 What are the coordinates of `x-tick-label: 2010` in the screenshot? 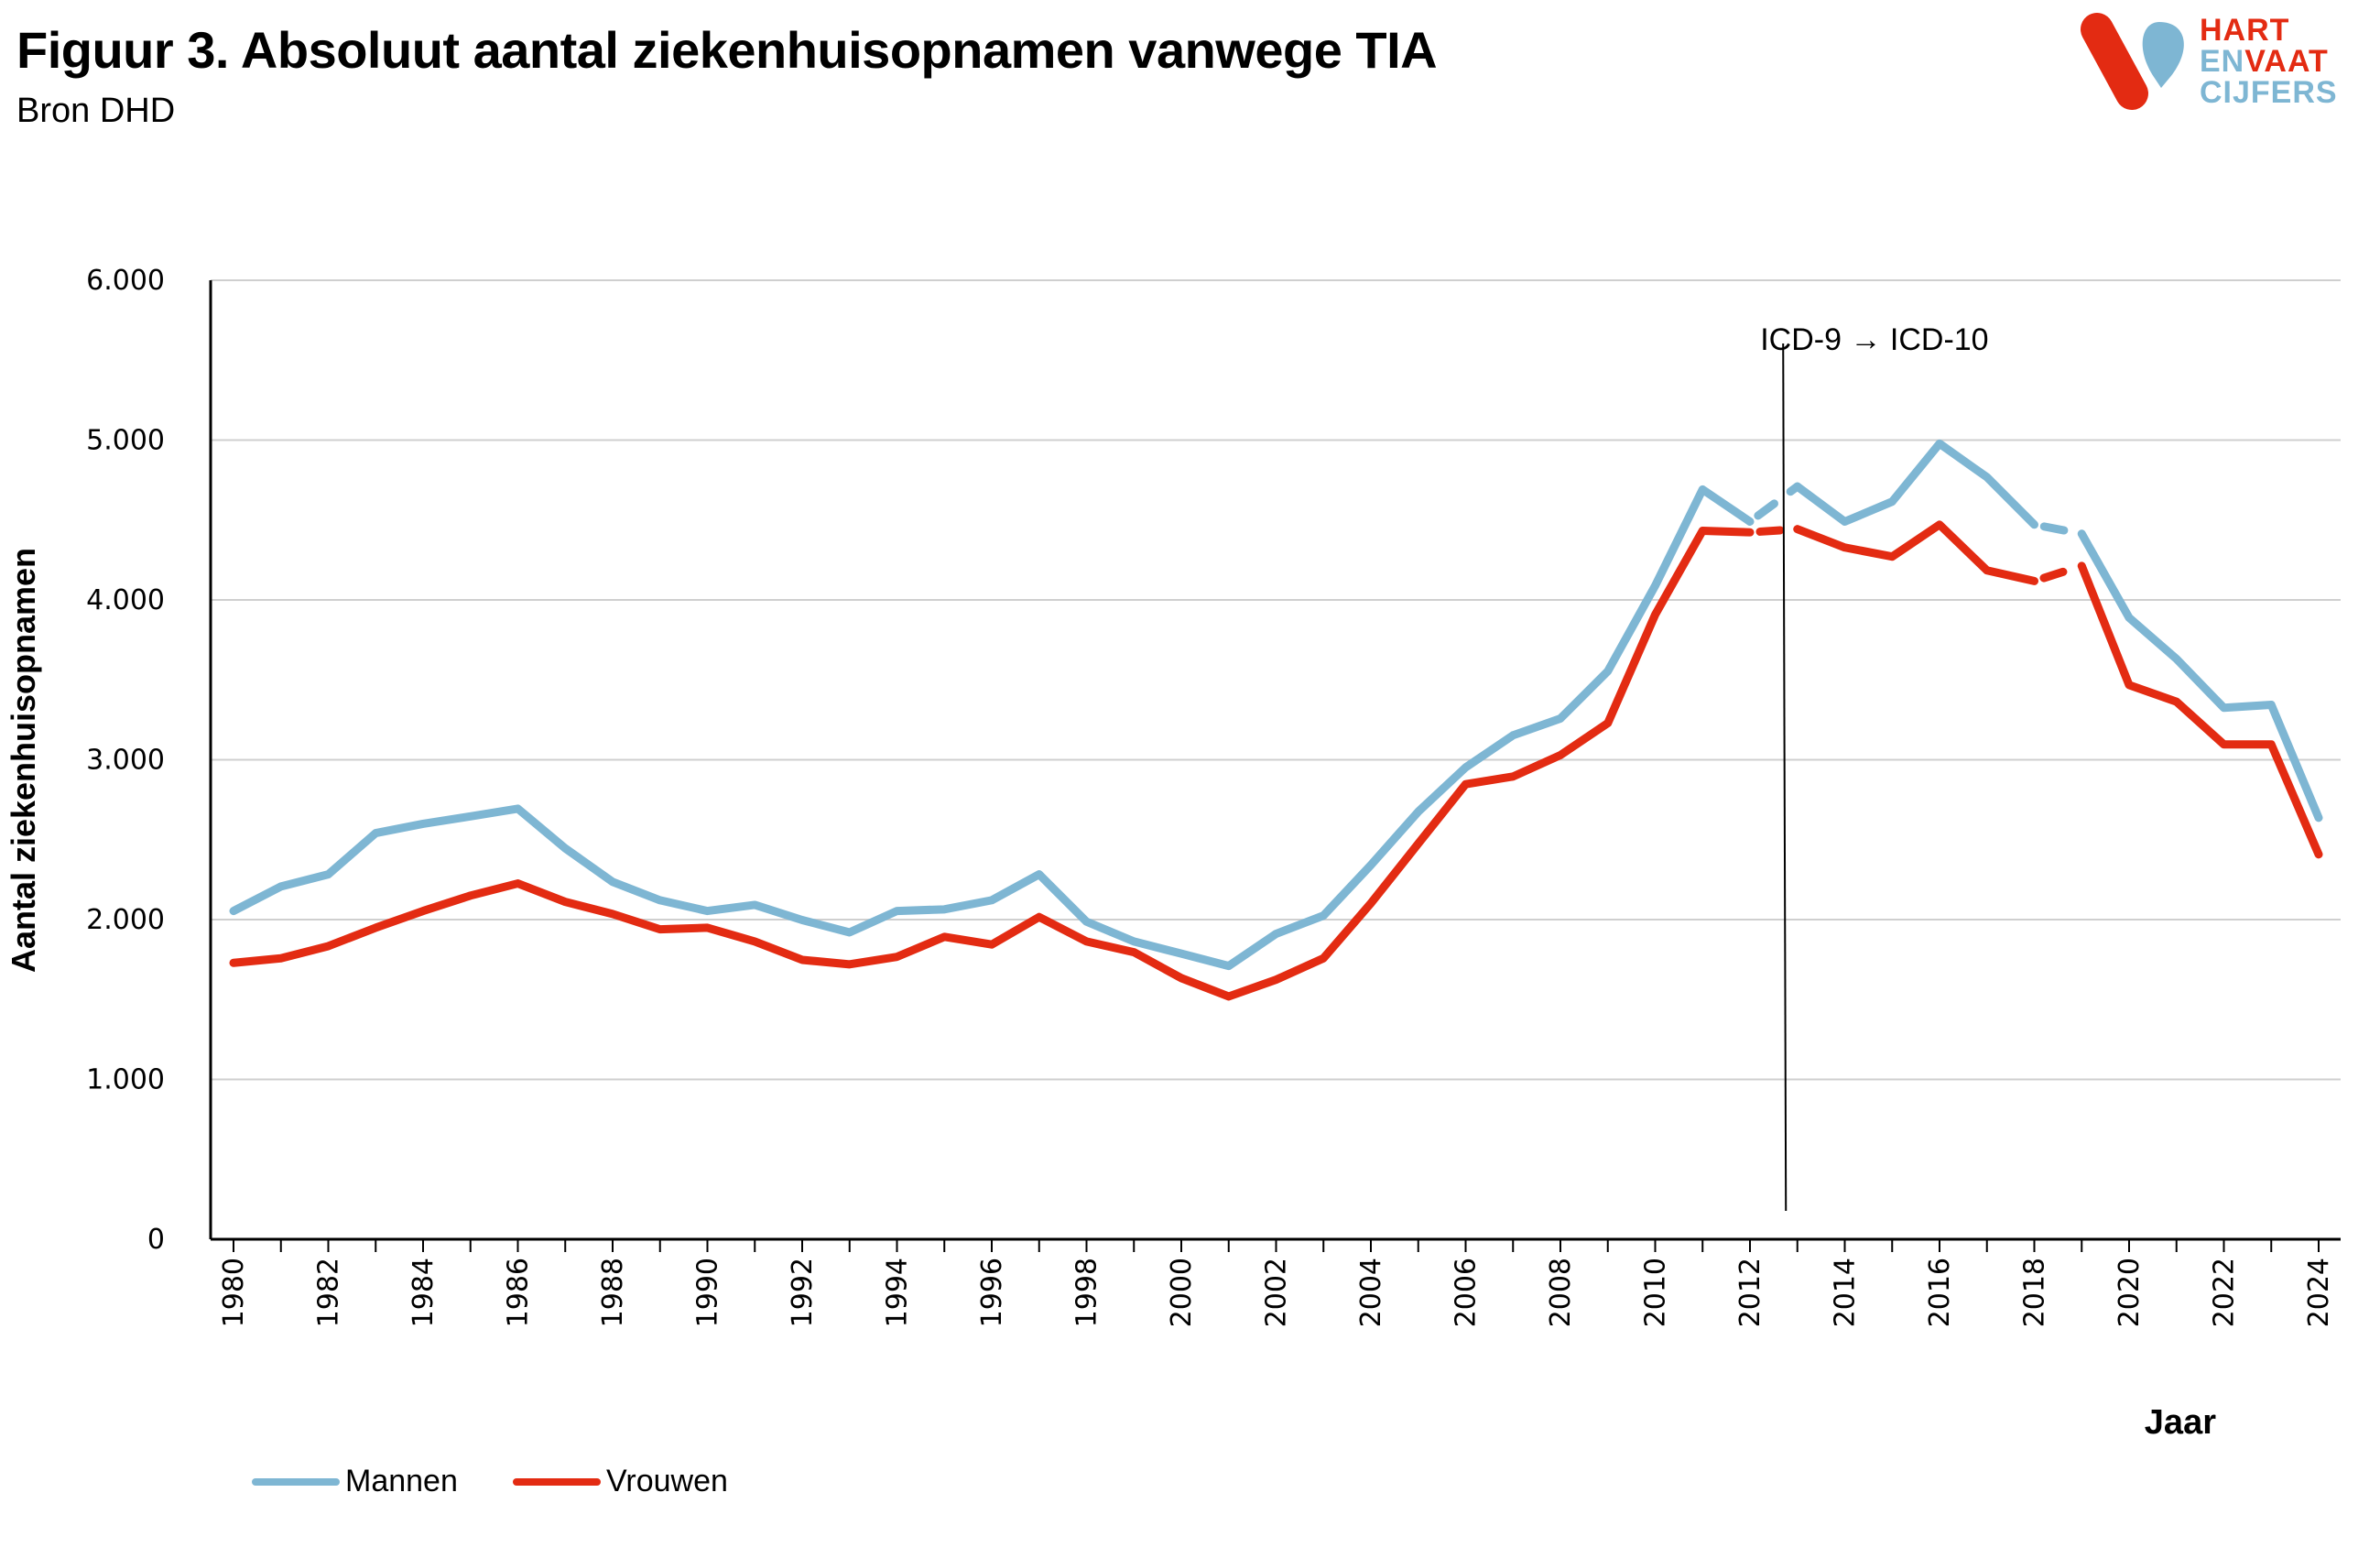 It's located at (1656, 1292).